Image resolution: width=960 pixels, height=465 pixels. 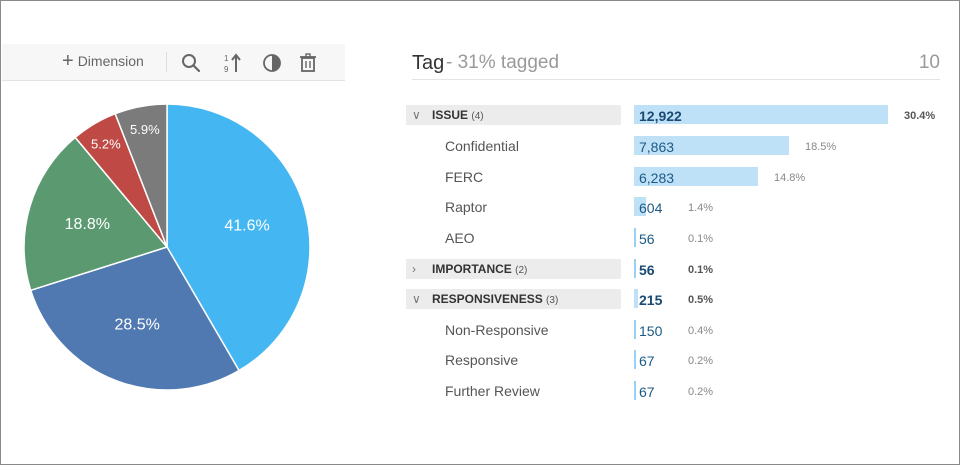 I want to click on chevron-right-icon: ›, so click(x=414, y=269).